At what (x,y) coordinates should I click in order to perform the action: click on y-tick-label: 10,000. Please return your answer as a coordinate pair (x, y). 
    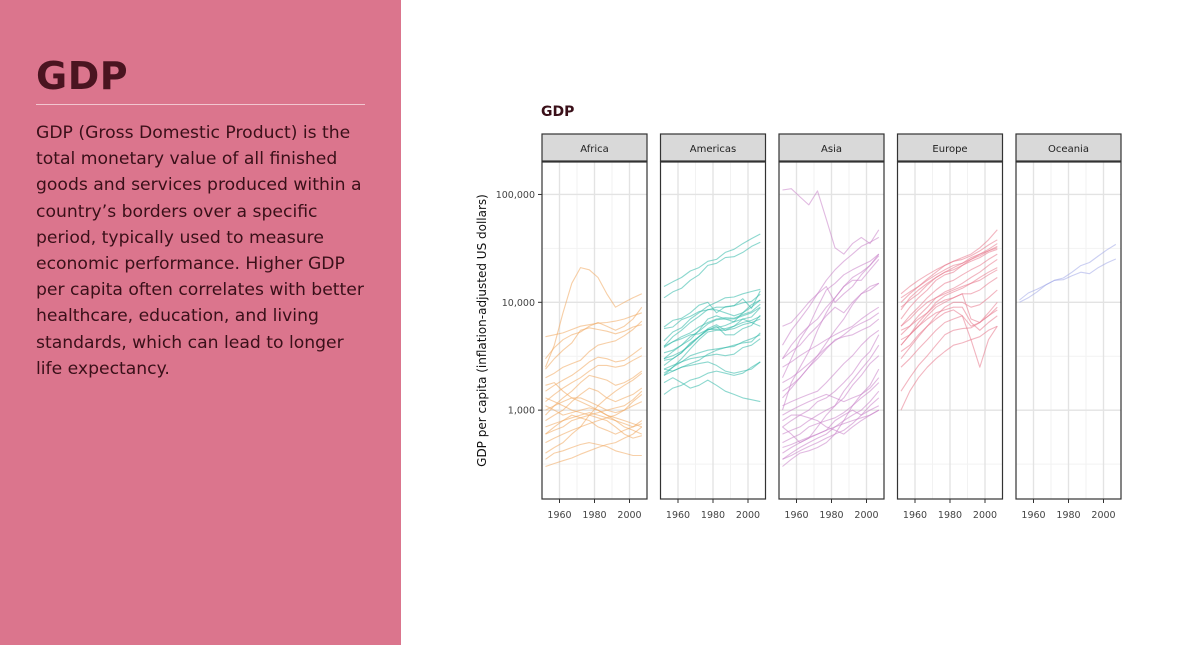
    Looking at the image, I should click on (518, 303).